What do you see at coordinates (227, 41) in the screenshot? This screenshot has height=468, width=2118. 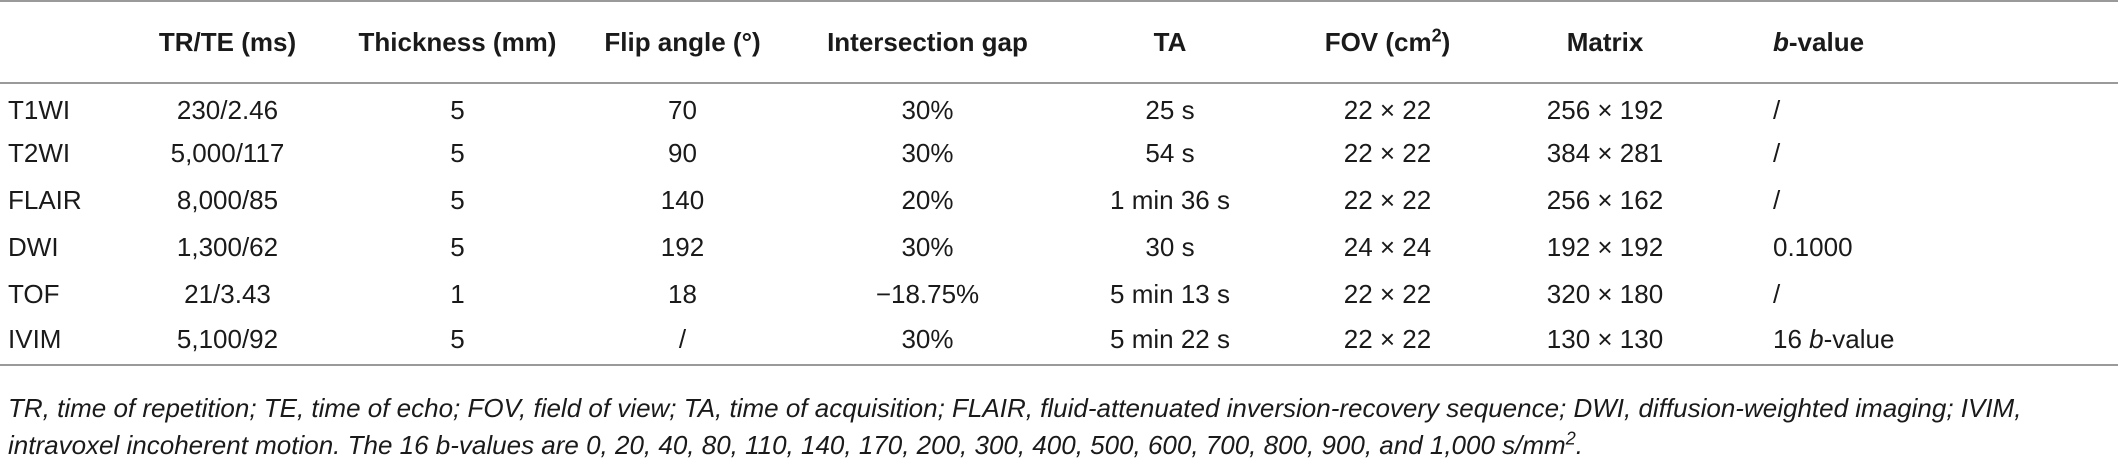 I see `header-tr-te: TR/TE (ms)` at bounding box center [227, 41].